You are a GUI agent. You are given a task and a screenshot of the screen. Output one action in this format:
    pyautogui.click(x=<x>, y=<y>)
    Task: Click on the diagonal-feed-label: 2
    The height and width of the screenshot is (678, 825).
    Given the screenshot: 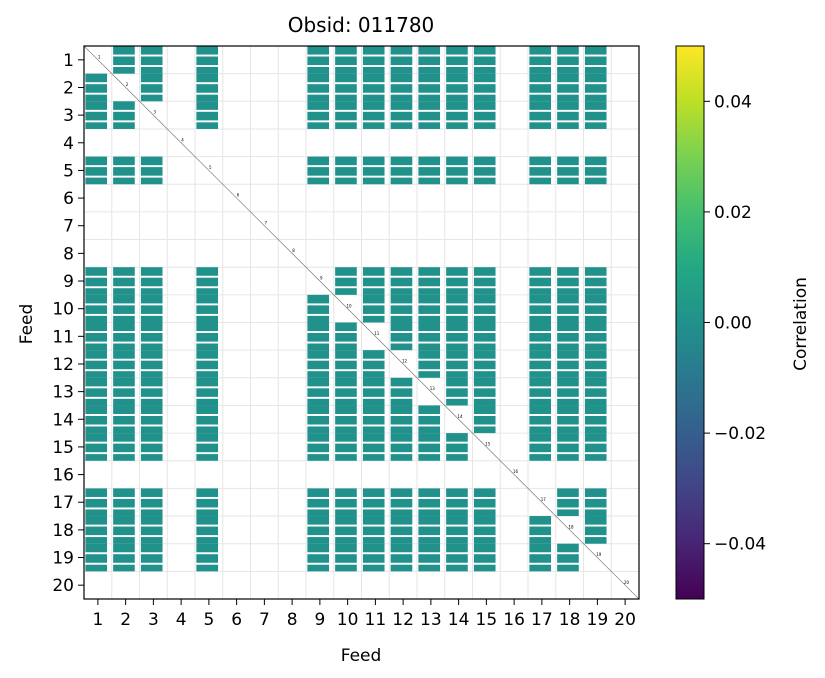 What is the action you would take?
    pyautogui.click(x=127, y=84)
    